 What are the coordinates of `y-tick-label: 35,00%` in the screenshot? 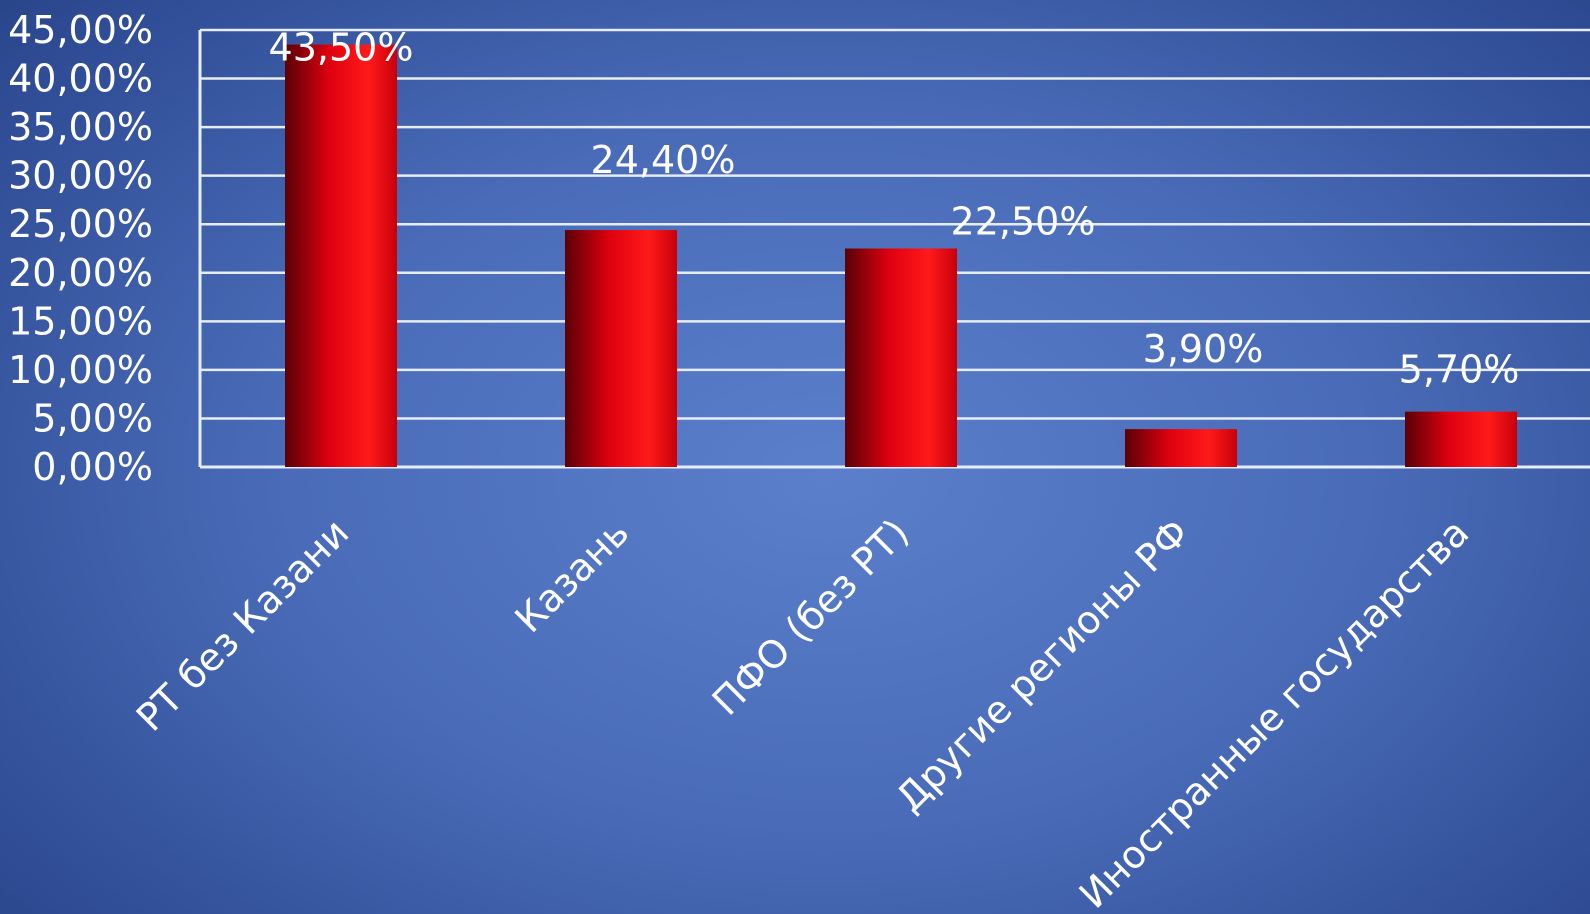 It's located at (80, 127).